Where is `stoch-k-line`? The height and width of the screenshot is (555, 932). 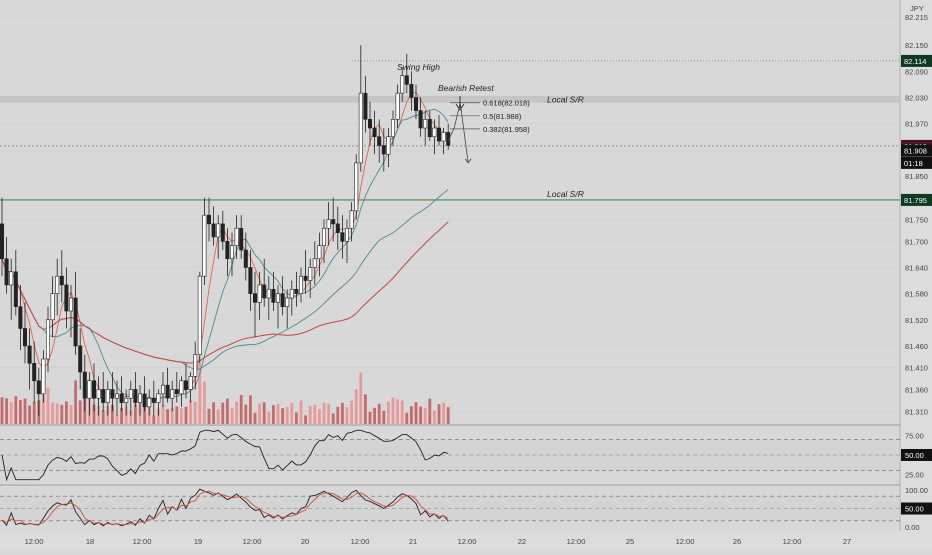 stoch-k-line is located at coordinates (225, 507).